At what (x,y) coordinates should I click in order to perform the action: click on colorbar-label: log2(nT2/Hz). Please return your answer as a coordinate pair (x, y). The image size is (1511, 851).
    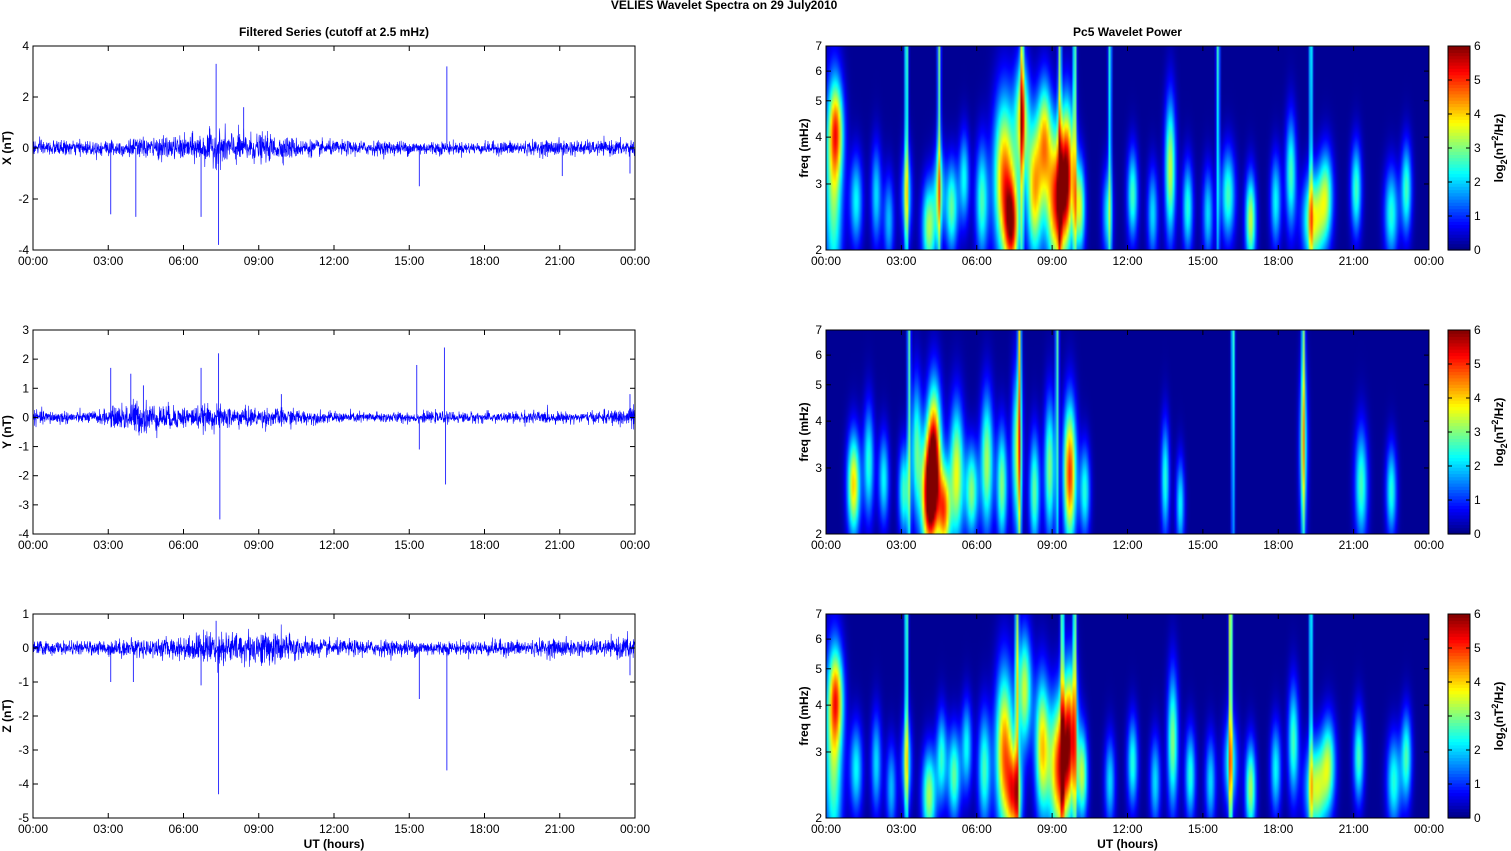
    Looking at the image, I should click on (1499, 432).